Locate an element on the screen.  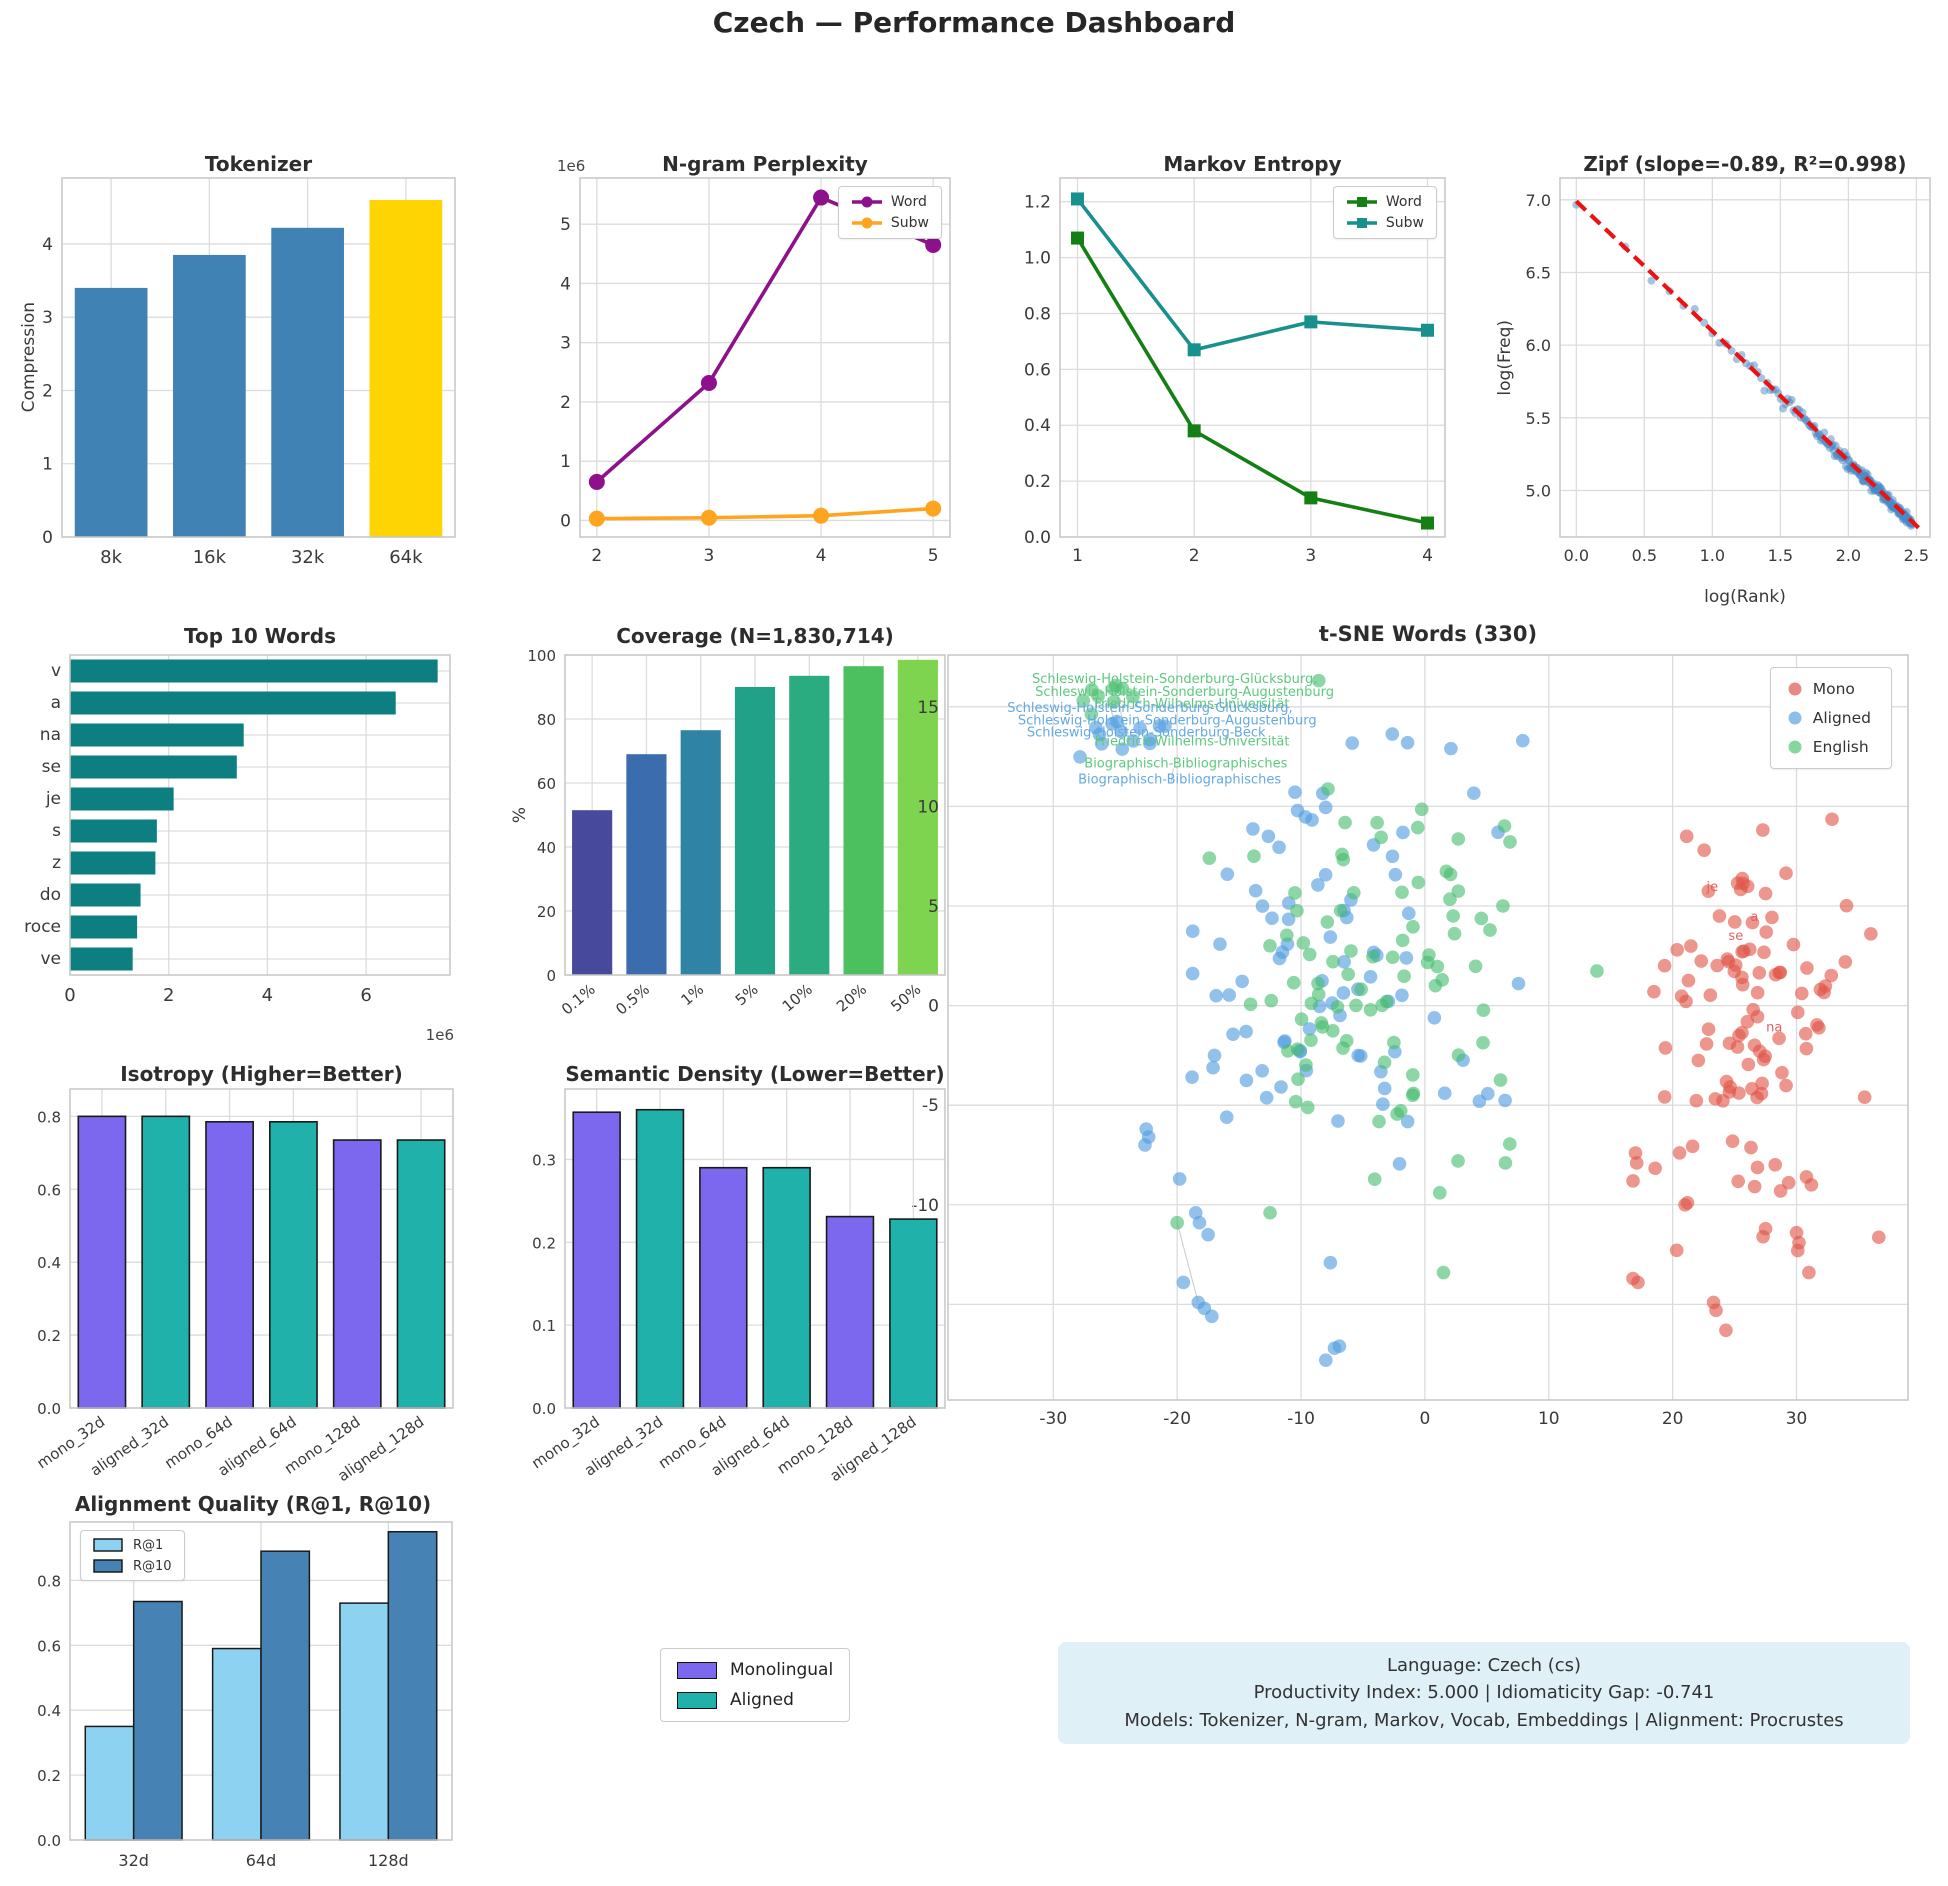
svg-text: 0.6 is located at coordinates (1037, 370).